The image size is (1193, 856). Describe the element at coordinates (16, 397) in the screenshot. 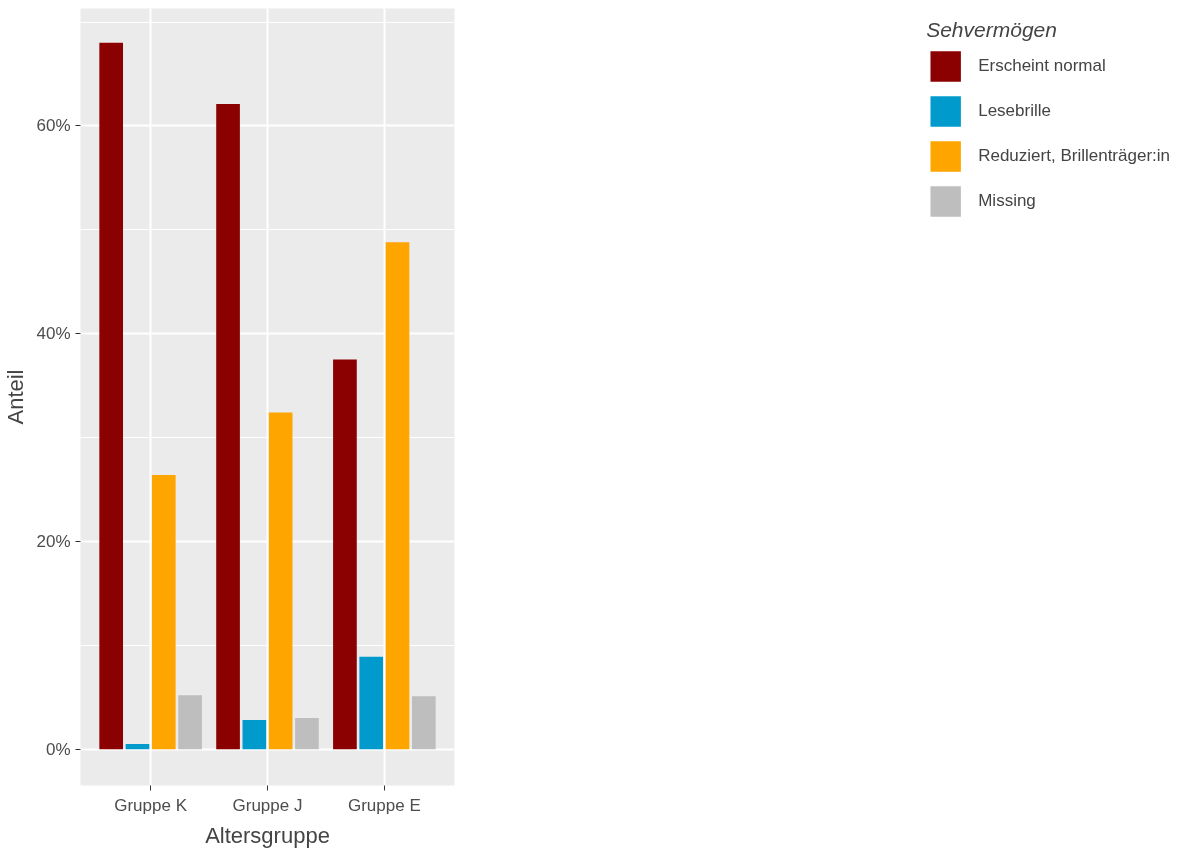

I see `y-axis-title: Anteil` at that location.